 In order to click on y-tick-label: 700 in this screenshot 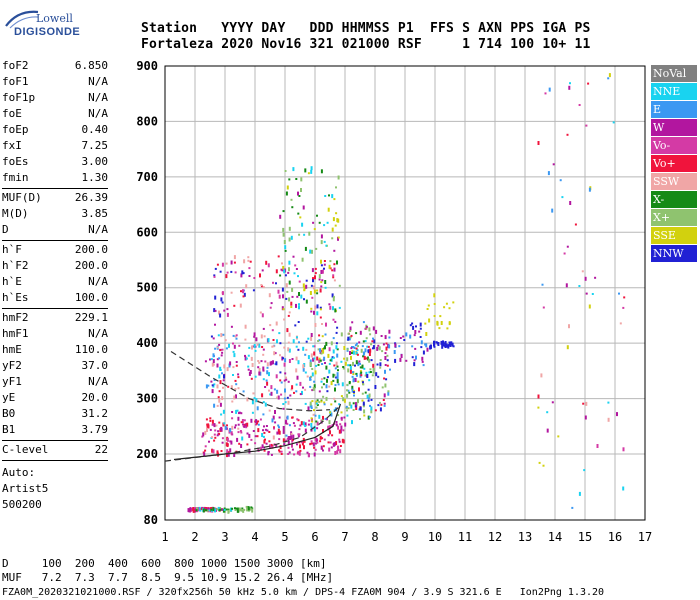, I will do `click(147, 177)`.